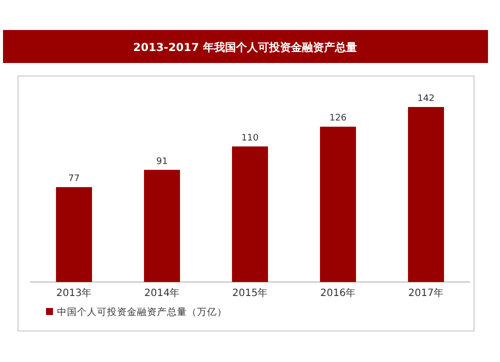 This screenshot has height=362, width=500. I want to click on data-label: 77, so click(74, 179).